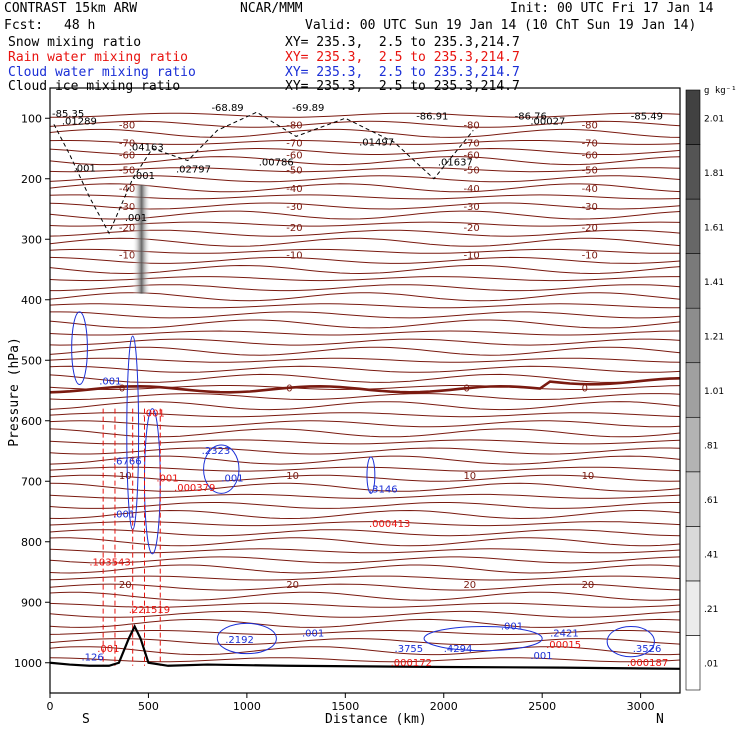 The height and width of the screenshot is (740, 740). I want to click on terrain-line, so click(365, 646).